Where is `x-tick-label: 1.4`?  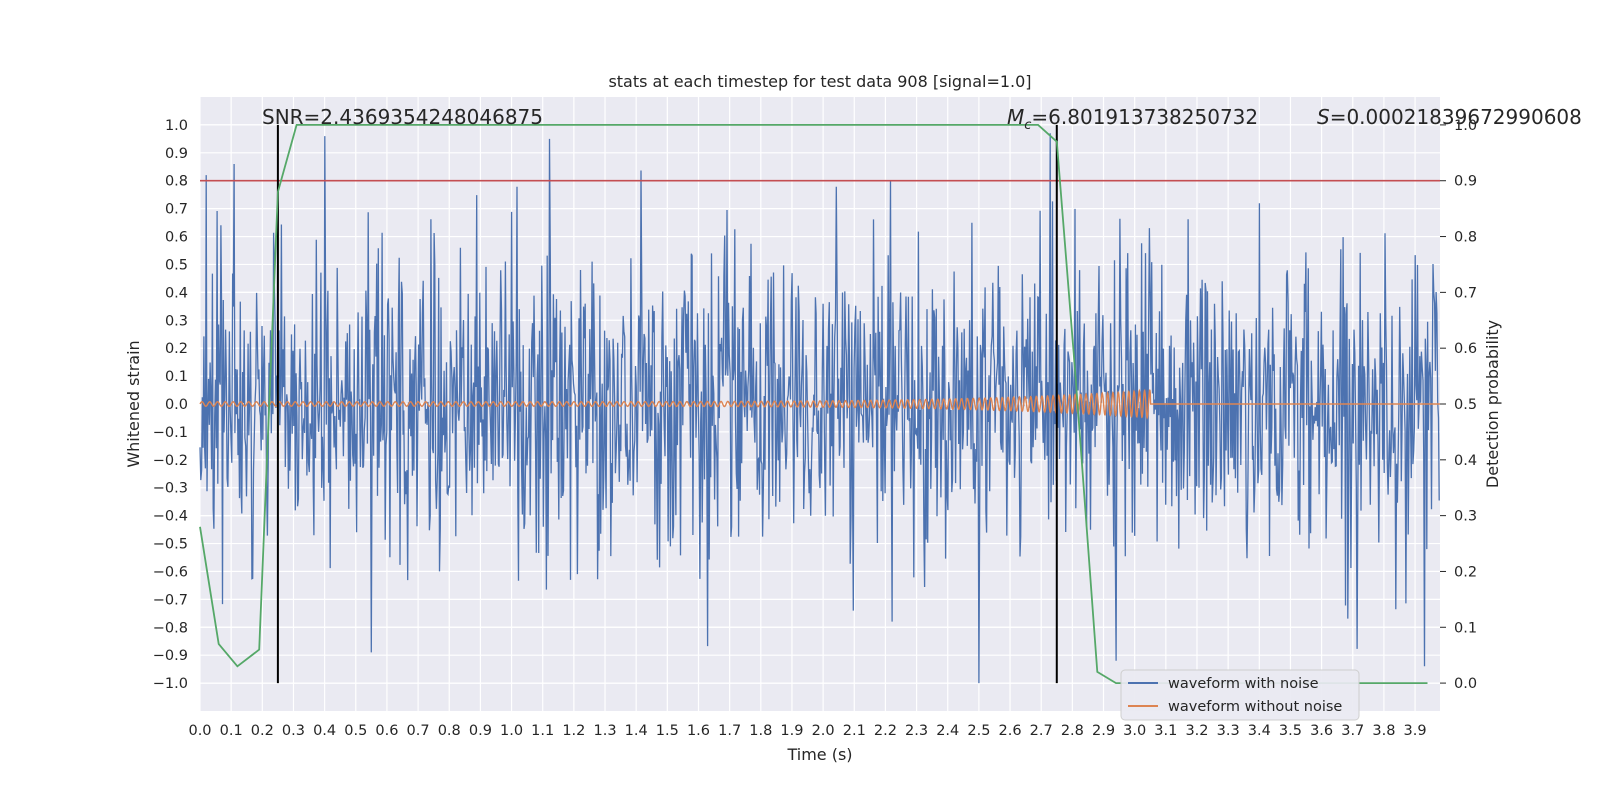 x-tick-label: 1.4 is located at coordinates (636, 731).